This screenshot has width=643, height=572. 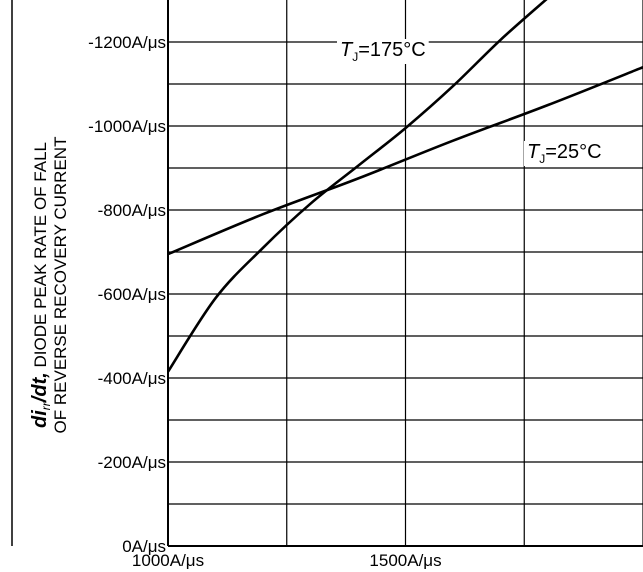 I want to click on x-tick-label: 1500A/μs, so click(x=405, y=560).